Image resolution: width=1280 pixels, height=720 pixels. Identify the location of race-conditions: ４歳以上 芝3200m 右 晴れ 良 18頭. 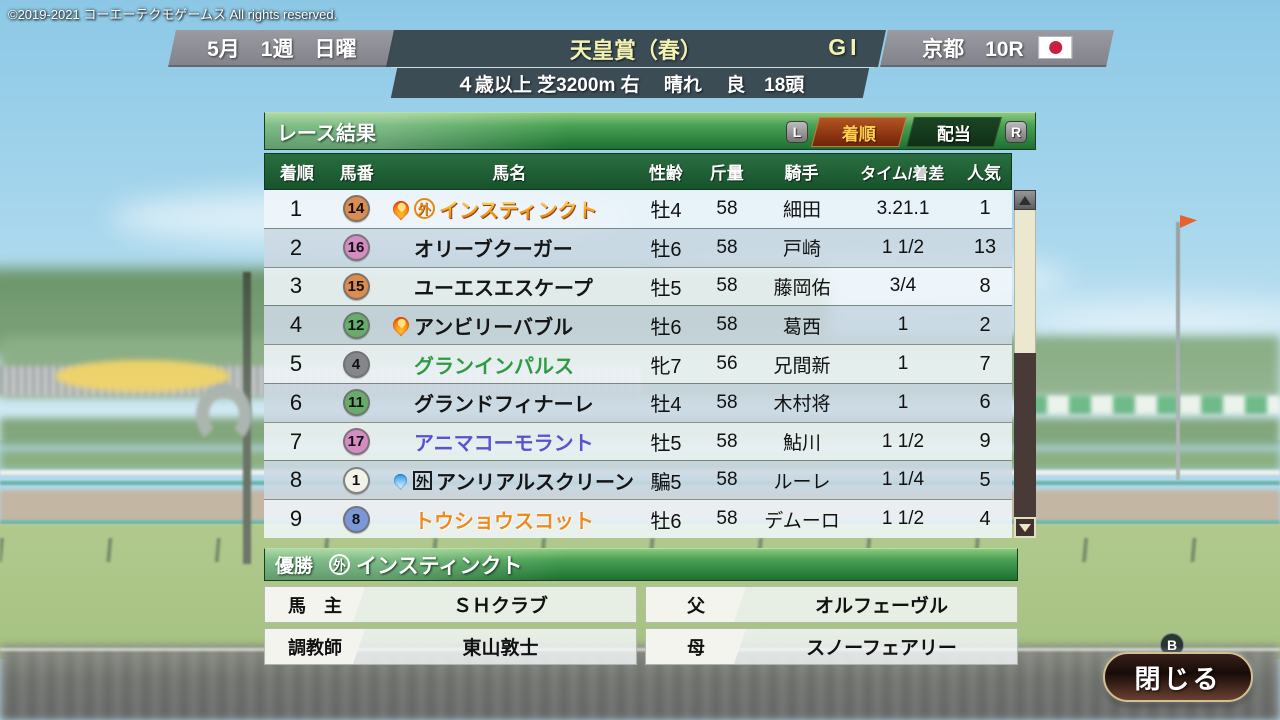
(630, 85).